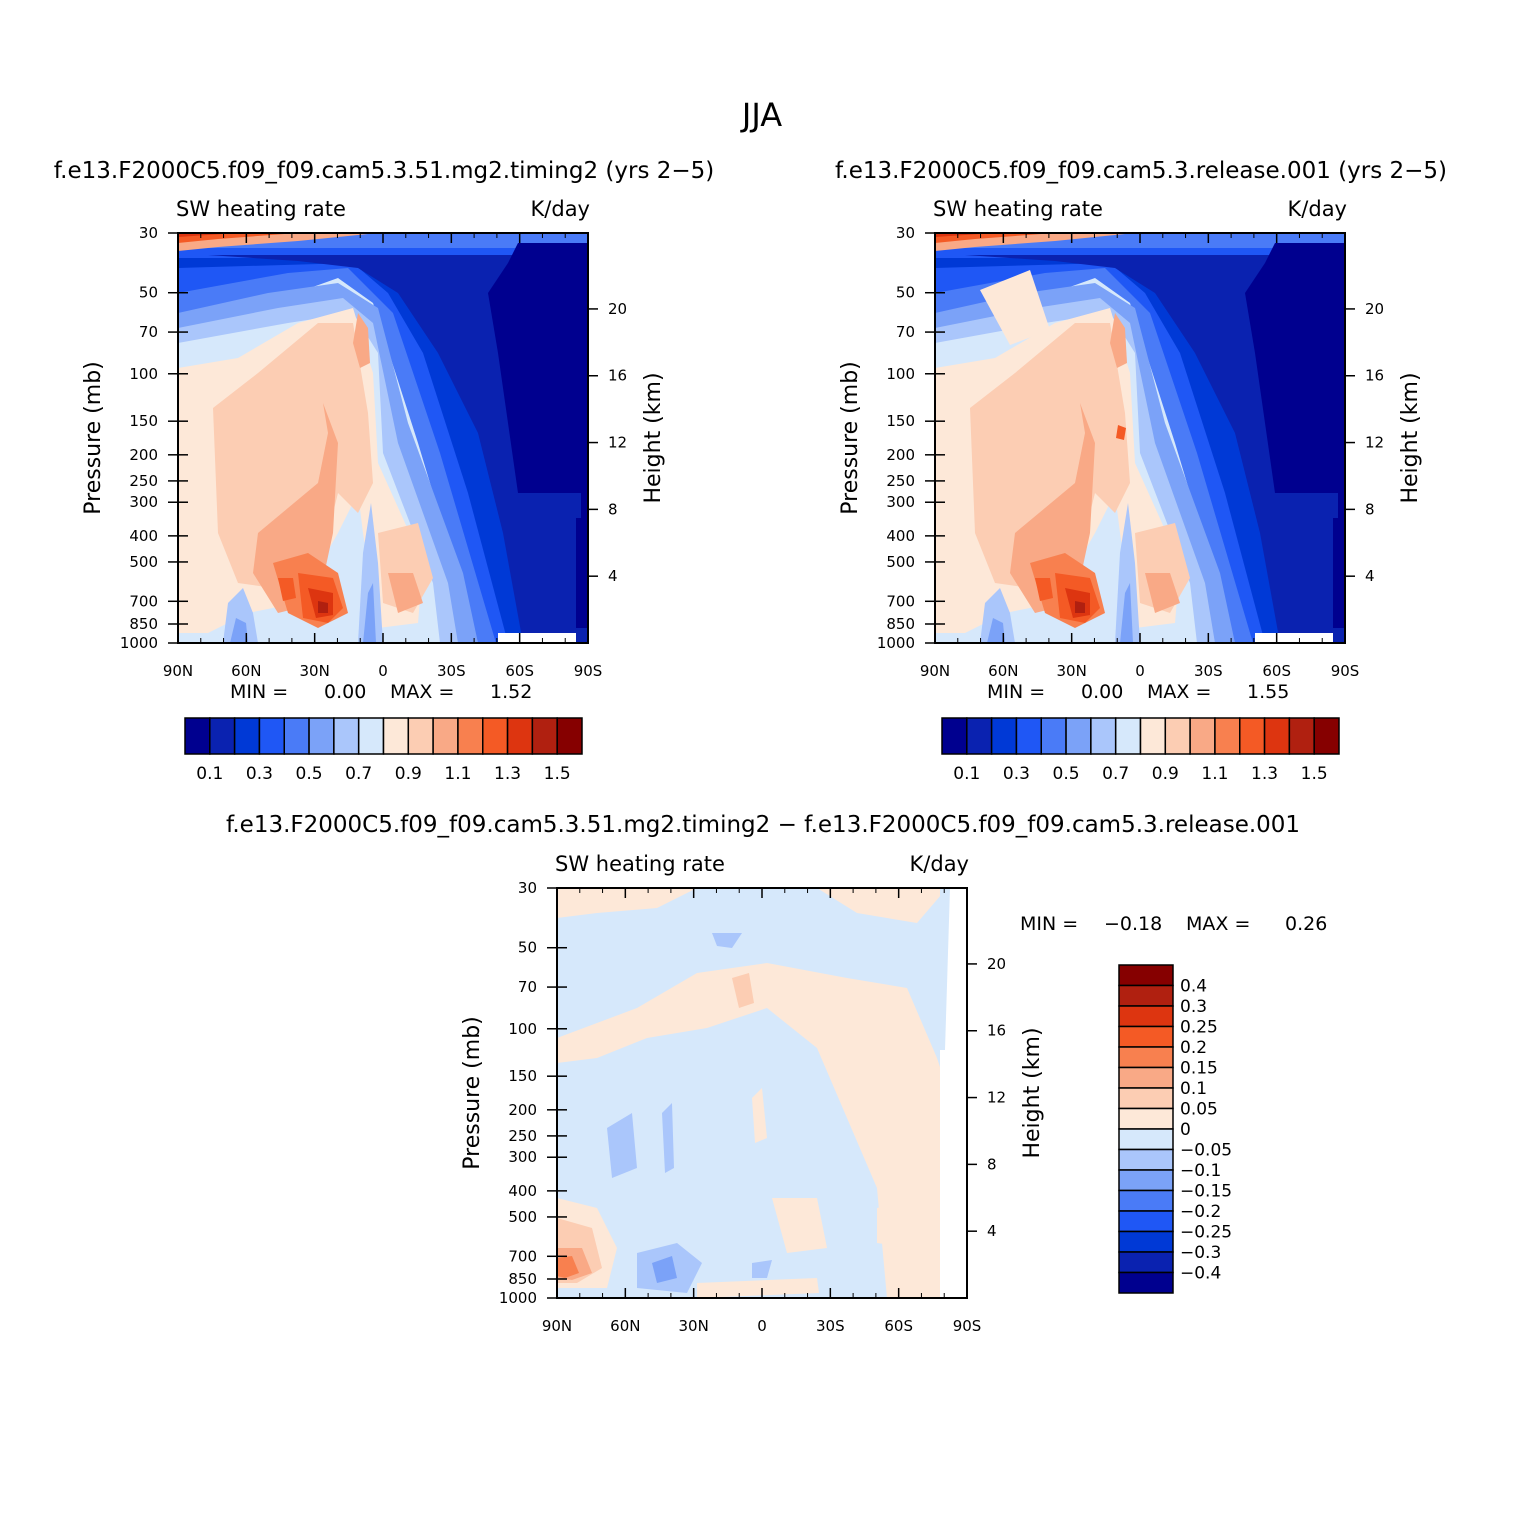 The width and height of the screenshot is (1524, 1524). What do you see at coordinates (511, 692) in the screenshot?
I see `panel-1-max-value: 1.52` at bounding box center [511, 692].